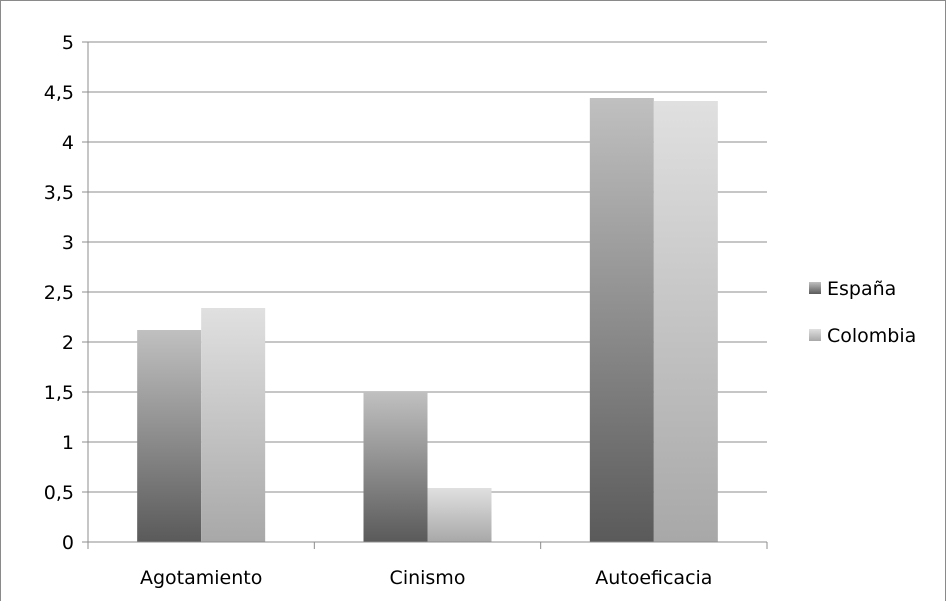 The width and height of the screenshot is (948, 602). What do you see at coordinates (59, 493) in the screenshot?
I see `y-tick-label: 0,5` at bounding box center [59, 493].